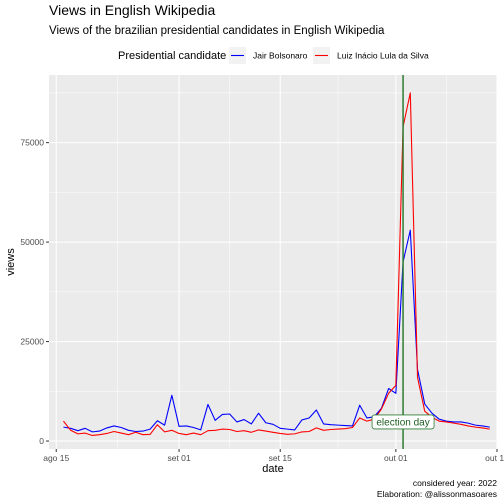 The width and height of the screenshot is (504, 504). What do you see at coordinates (272, 469) in the screenshot?
I see `x-axis-title: date` at bounding box center [272, 469].